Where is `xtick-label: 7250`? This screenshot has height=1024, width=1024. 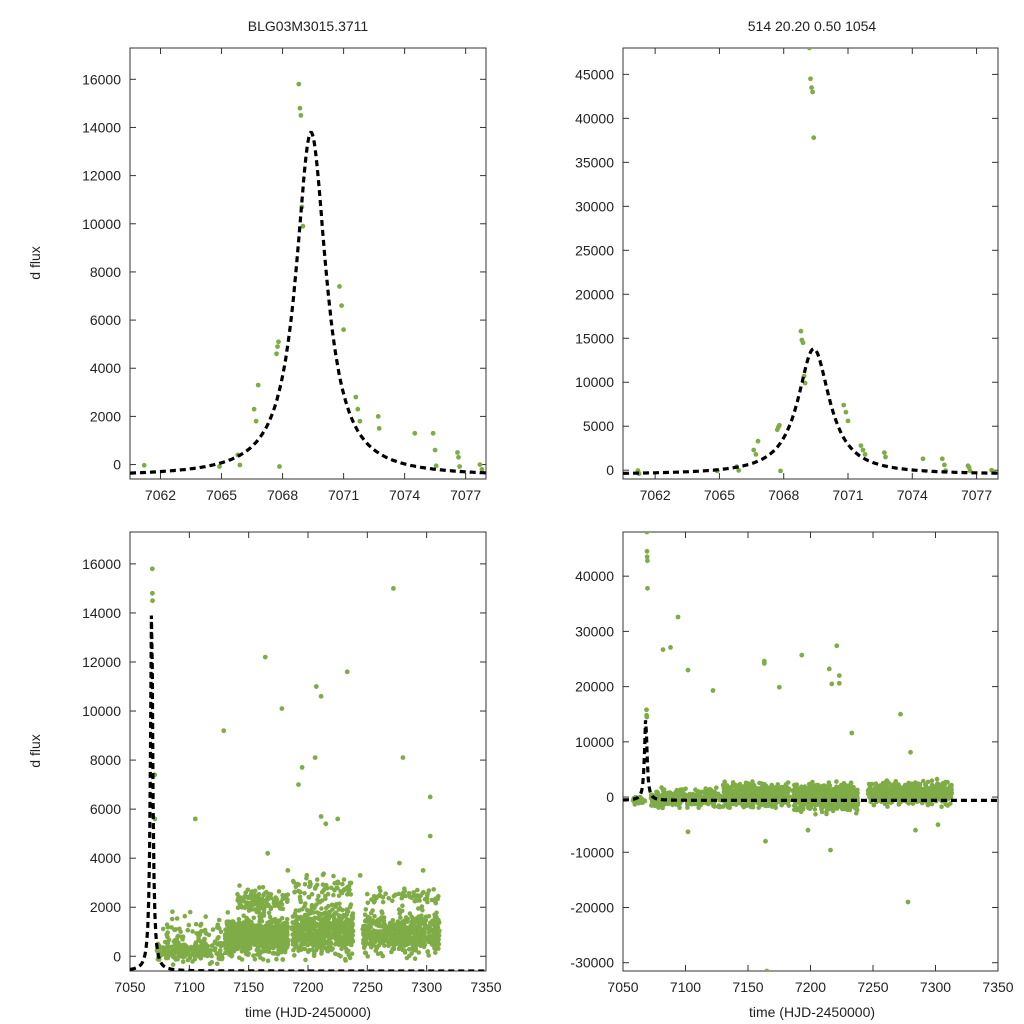 xtick-label: 7250 is located at coordinates (872, 987).